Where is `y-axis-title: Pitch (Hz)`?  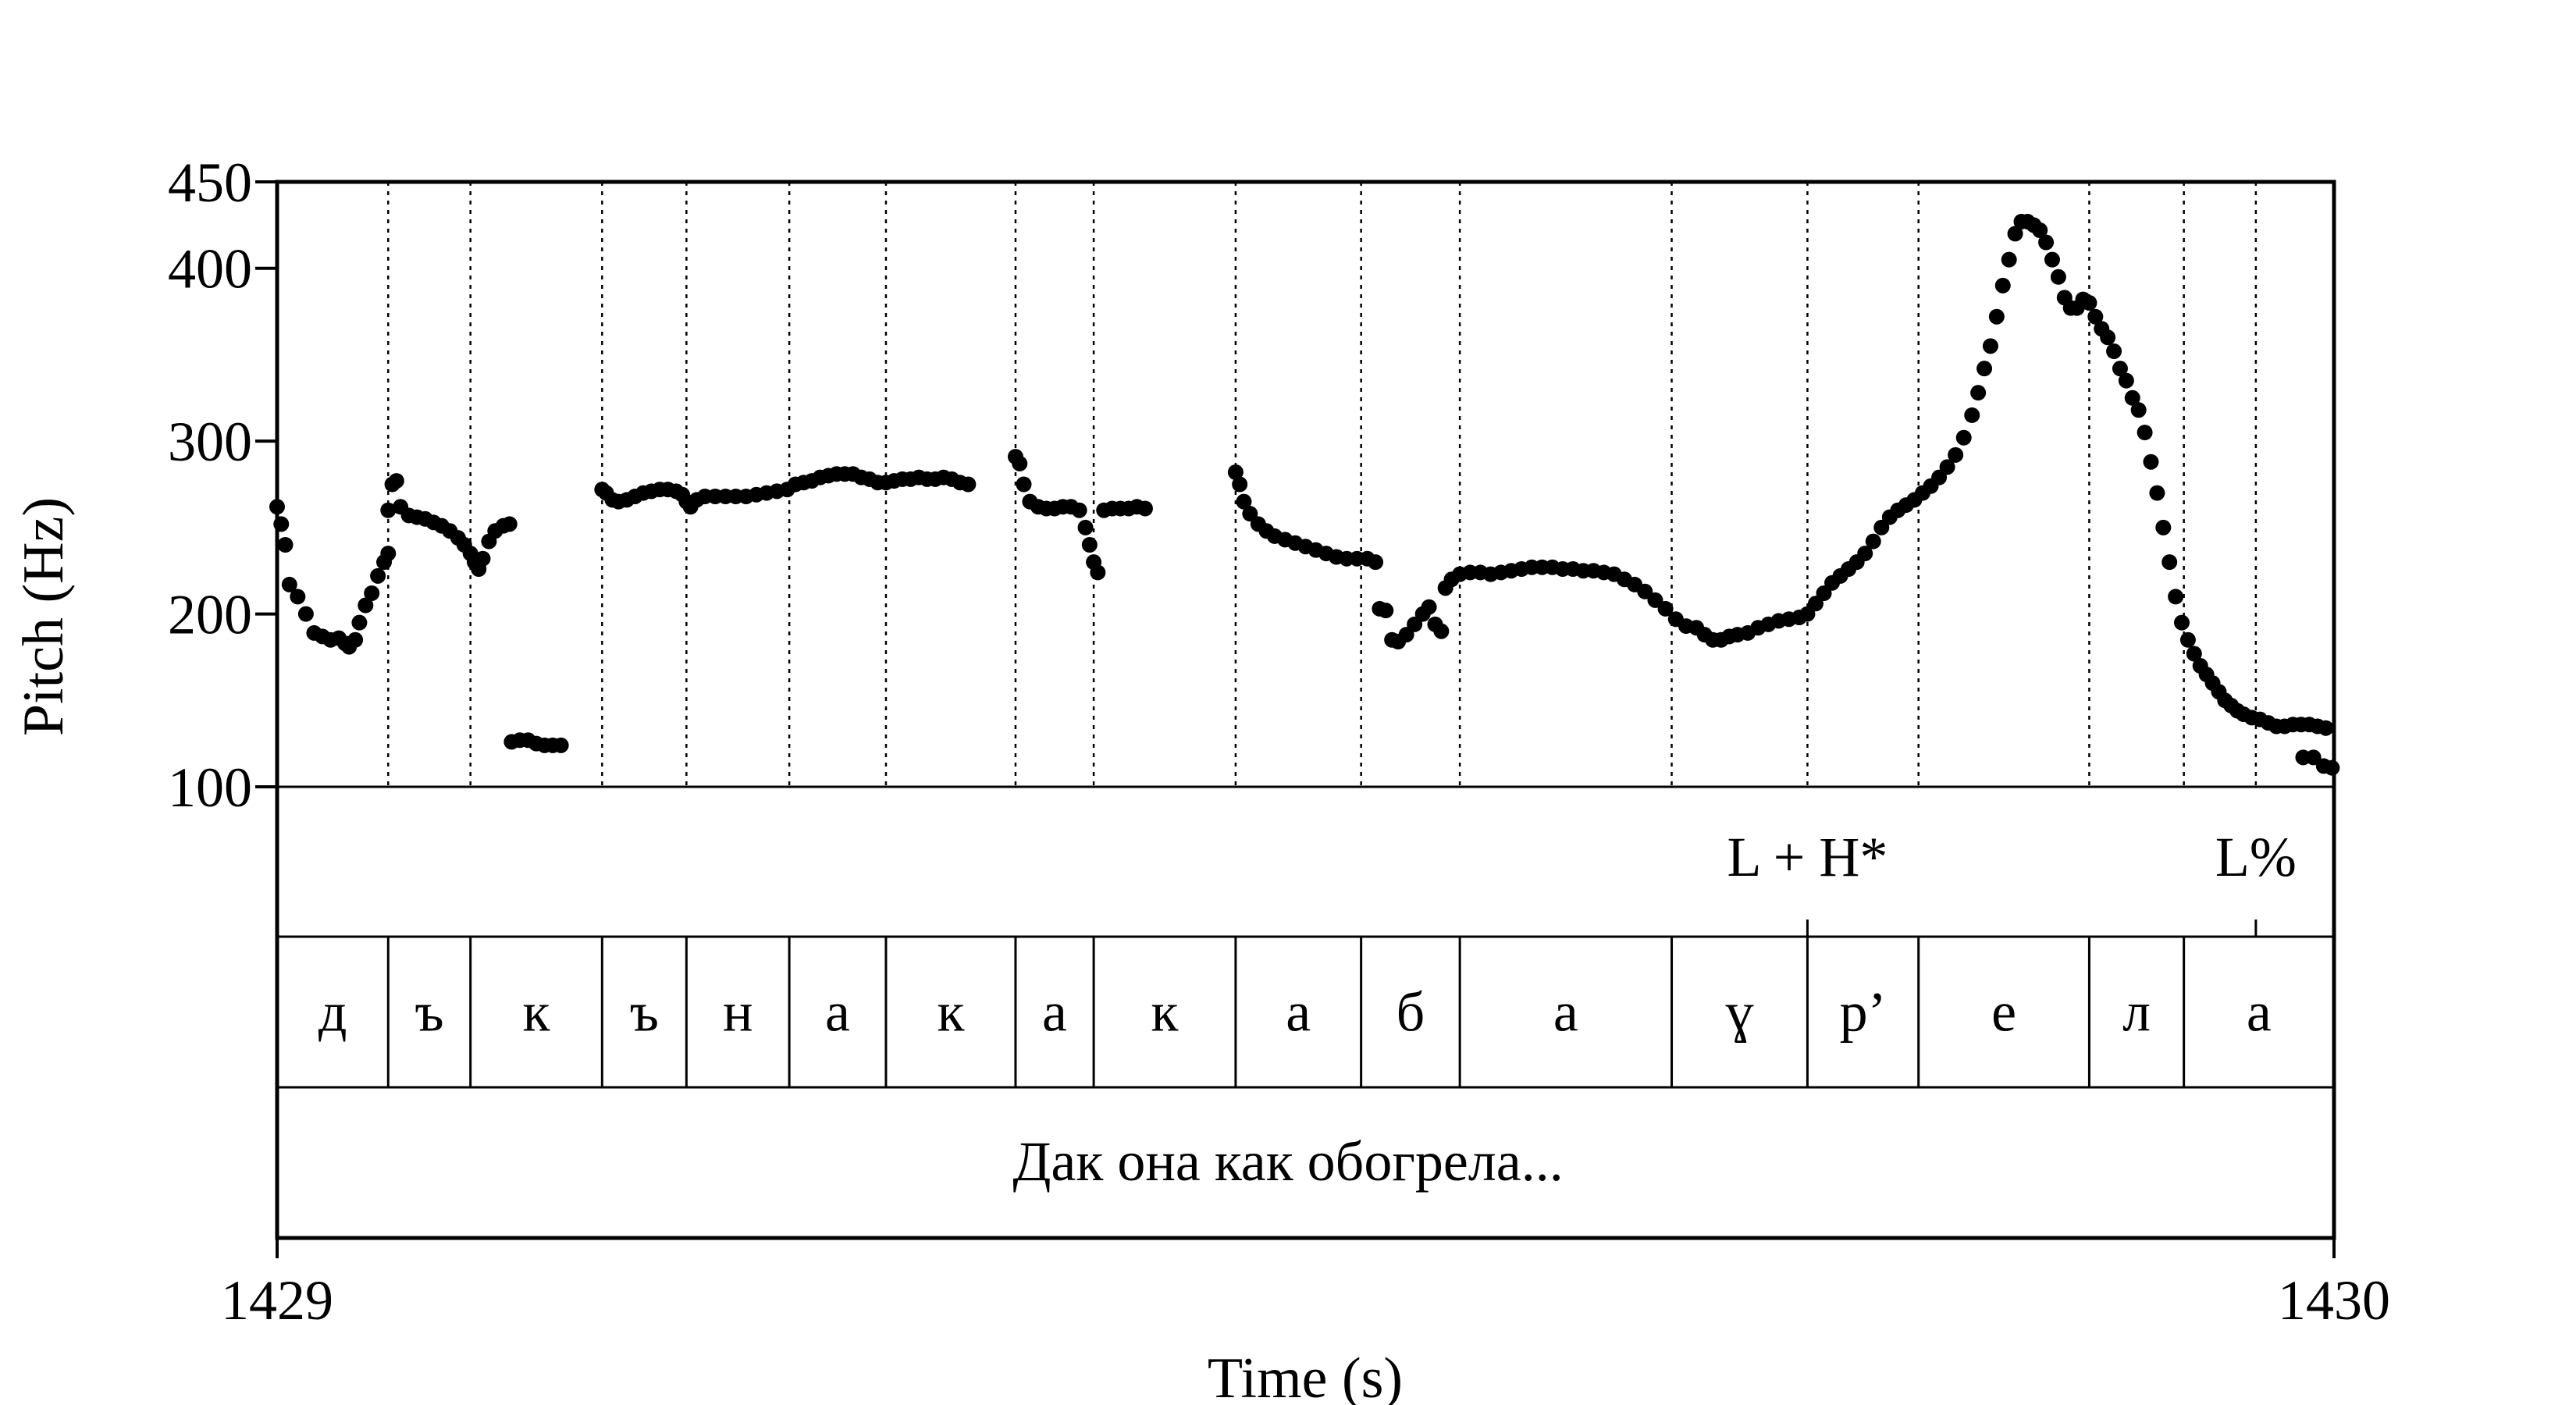 y-axis-title: Pitch (Hz) is located at coordinates (44, 616).